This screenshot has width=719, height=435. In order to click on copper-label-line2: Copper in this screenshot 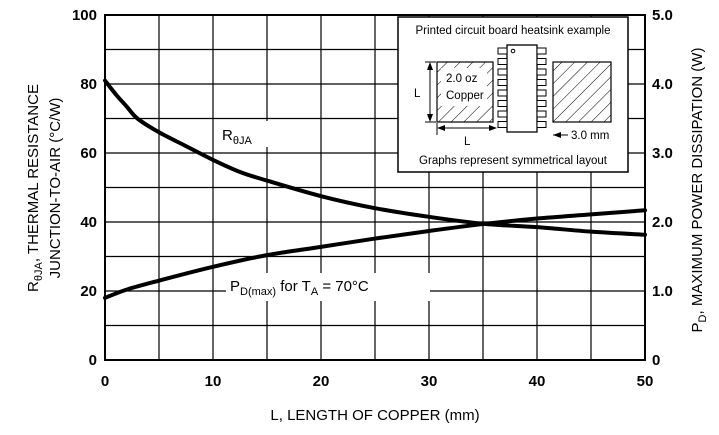, I will do `click(465, 96)`.